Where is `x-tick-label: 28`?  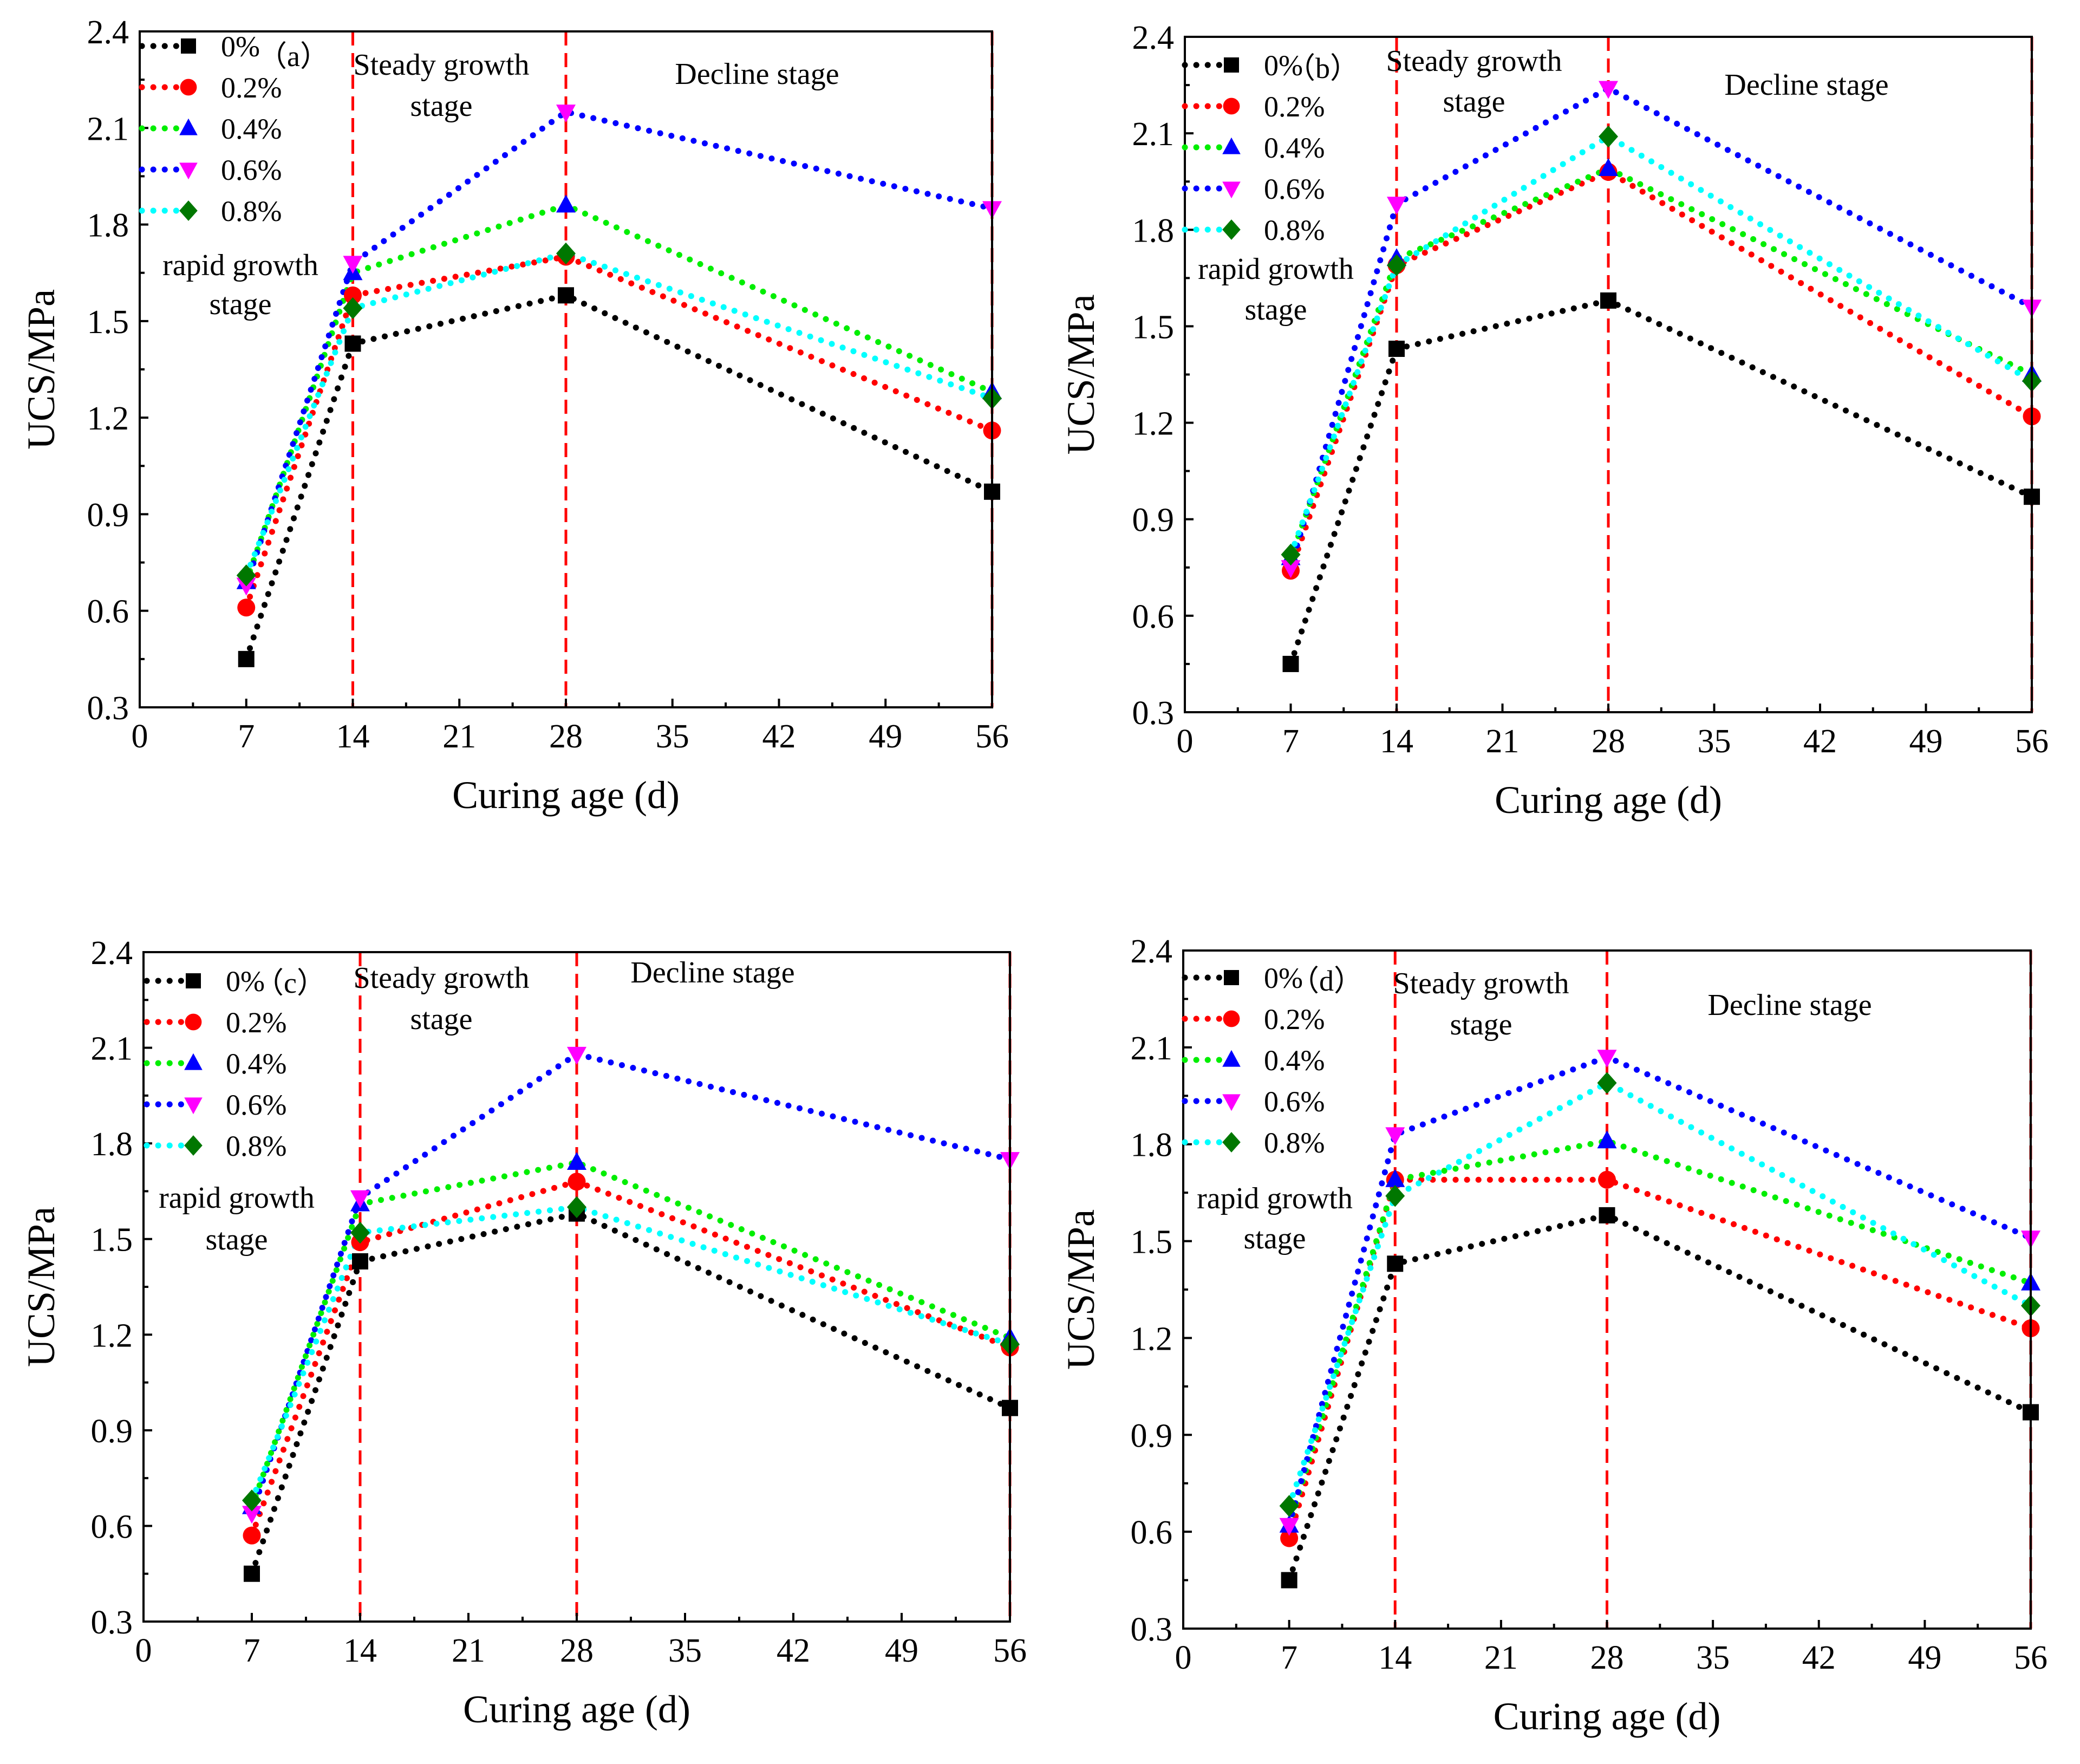
x-tick-label: 28 is located at coordinates (566, 736).